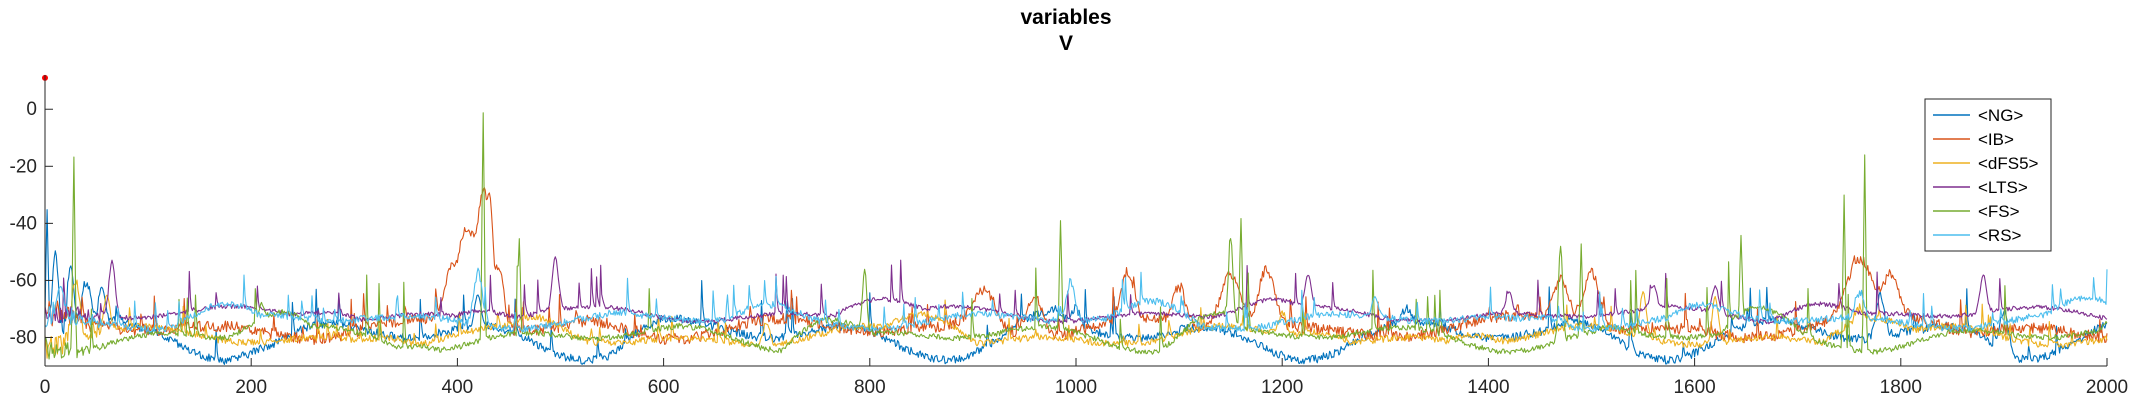 This screenshot has width=2133, height=400. I want to click on x-tick-label-2: 400, so click(458, 387).